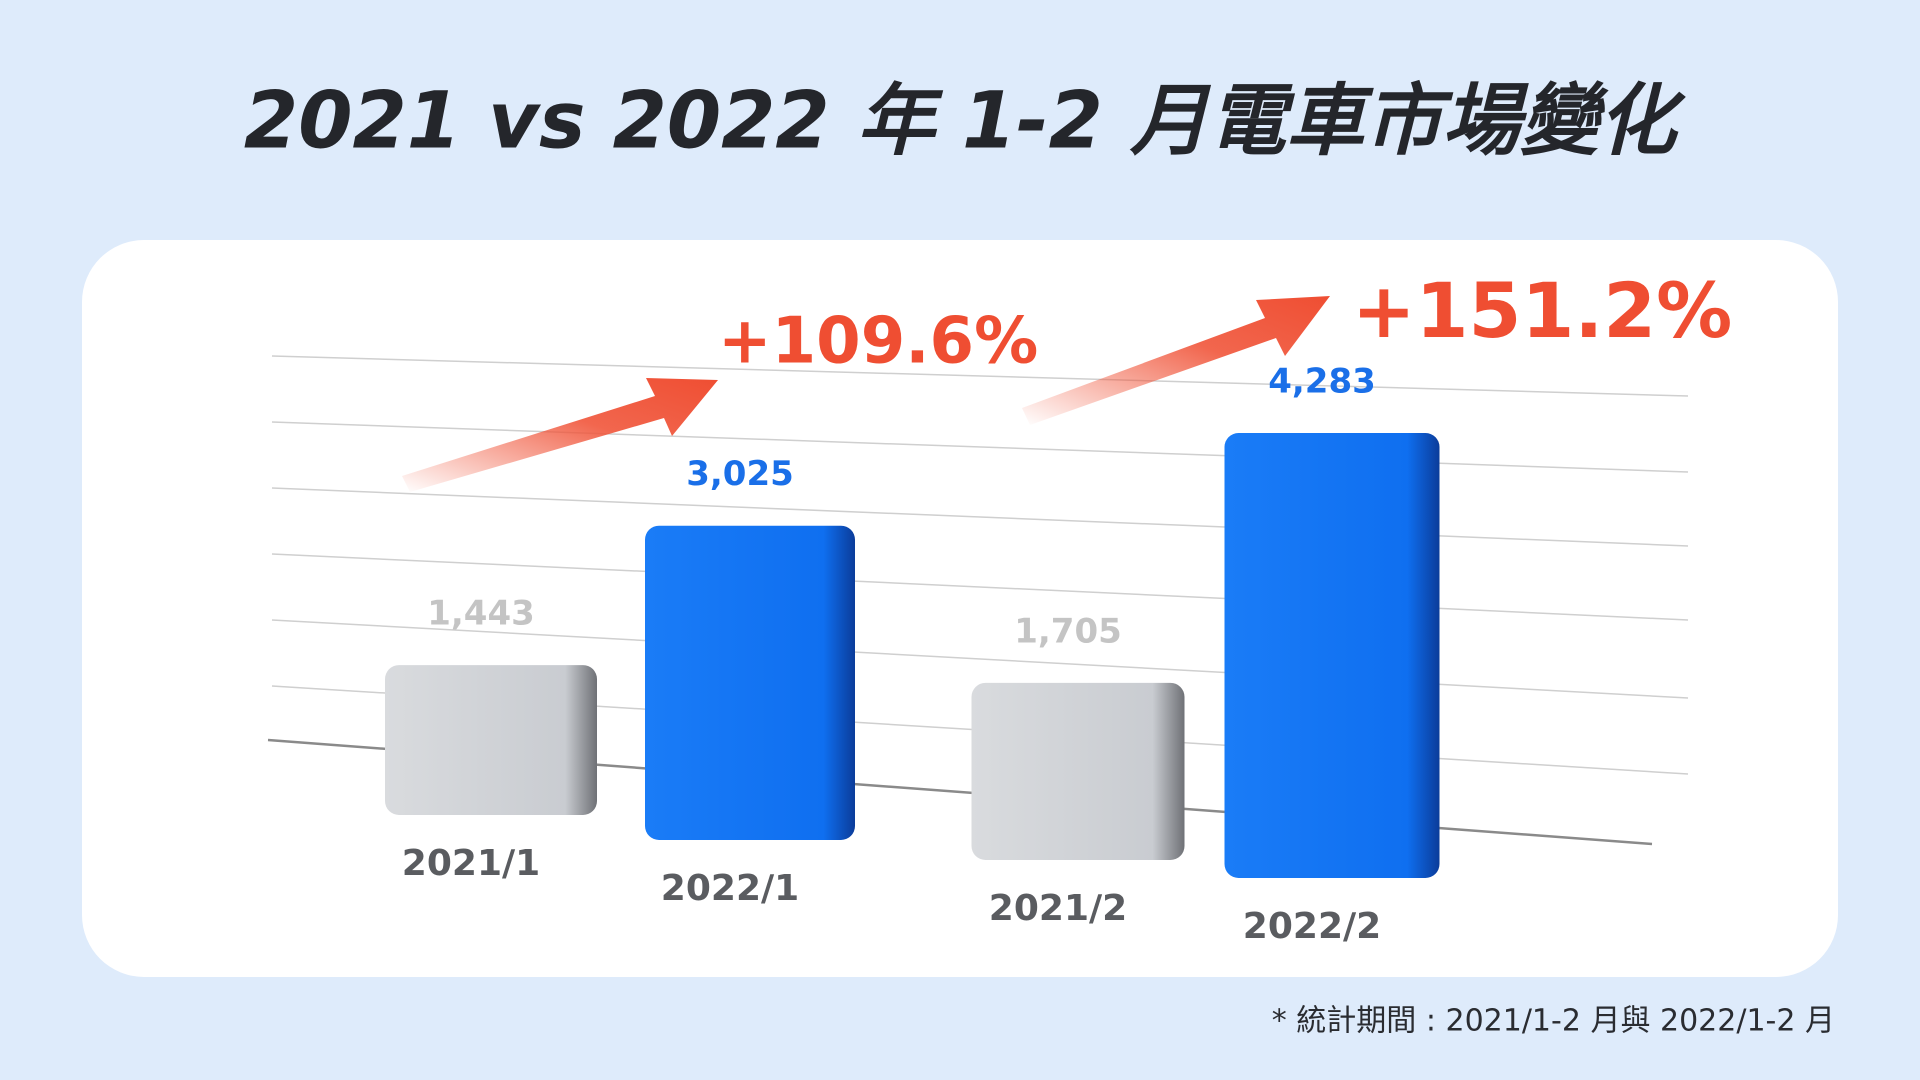 The width and height of the screenshot is (1920, 1080). I want to click on chart-title: 2021 vs 2022 年 1-2 月電車市場變化, so click(965, 121).